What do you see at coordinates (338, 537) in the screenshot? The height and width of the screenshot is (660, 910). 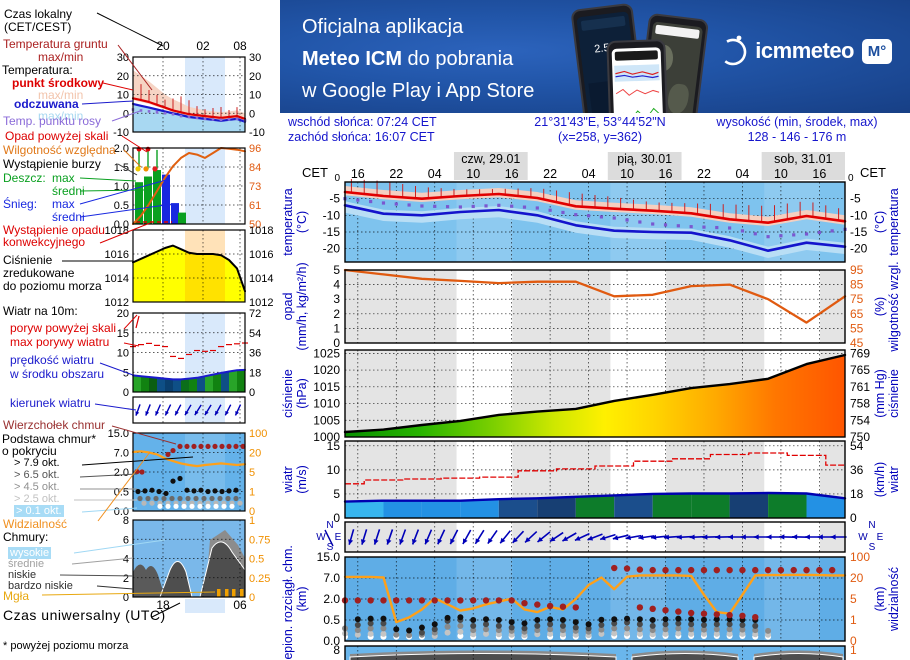 I see `compass-e: E` at bounding box center [338, 537].